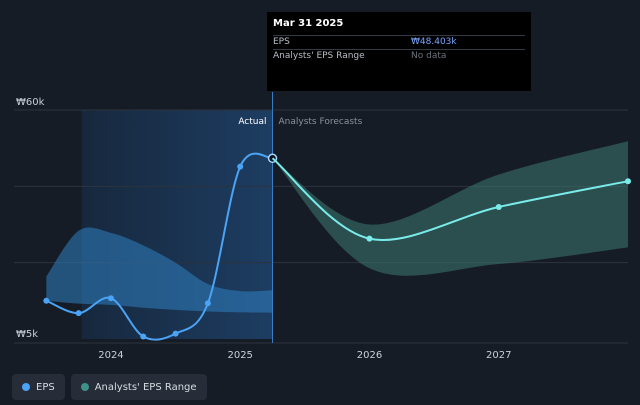 Image resolution: width=640 pixels, height=405 pixels. Describe the element at coordinates (399, 42) in the screenshot. I see `tooltip-row-eps: EPS ₩48.403k` at that location.